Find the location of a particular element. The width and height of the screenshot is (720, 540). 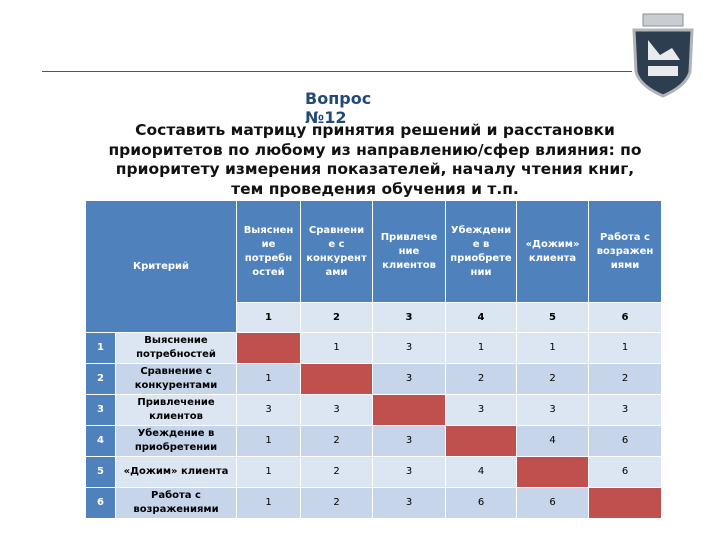

column-number: 2 is located at coordinates (336, 317).